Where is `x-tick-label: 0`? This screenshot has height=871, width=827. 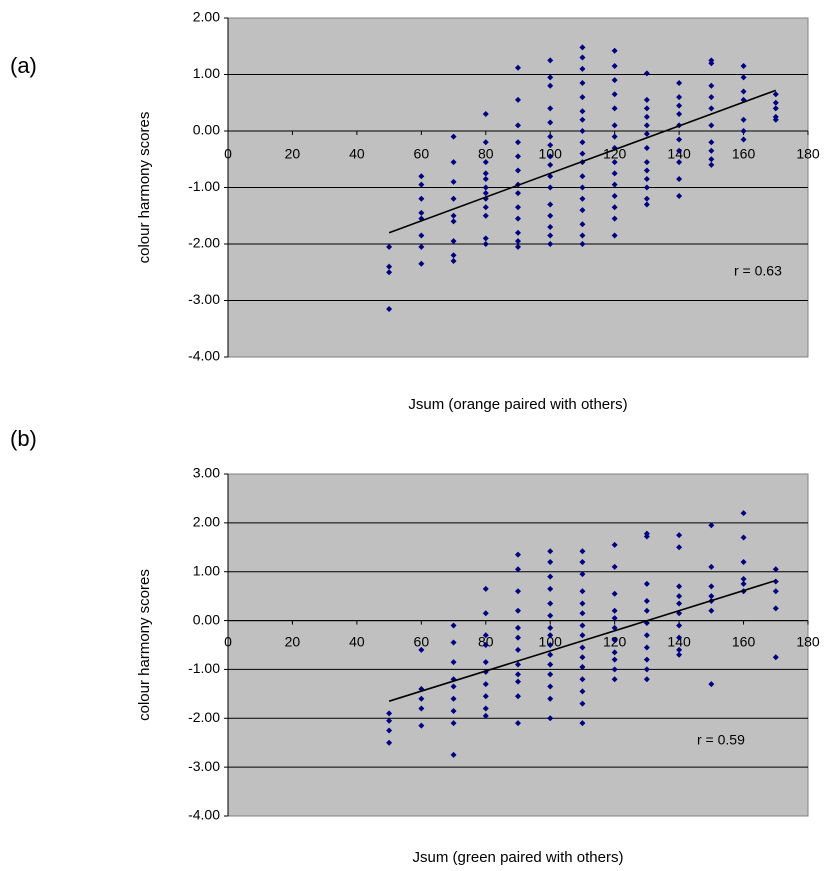
x-tick-label: 0 is located at coordinates (228, 642).